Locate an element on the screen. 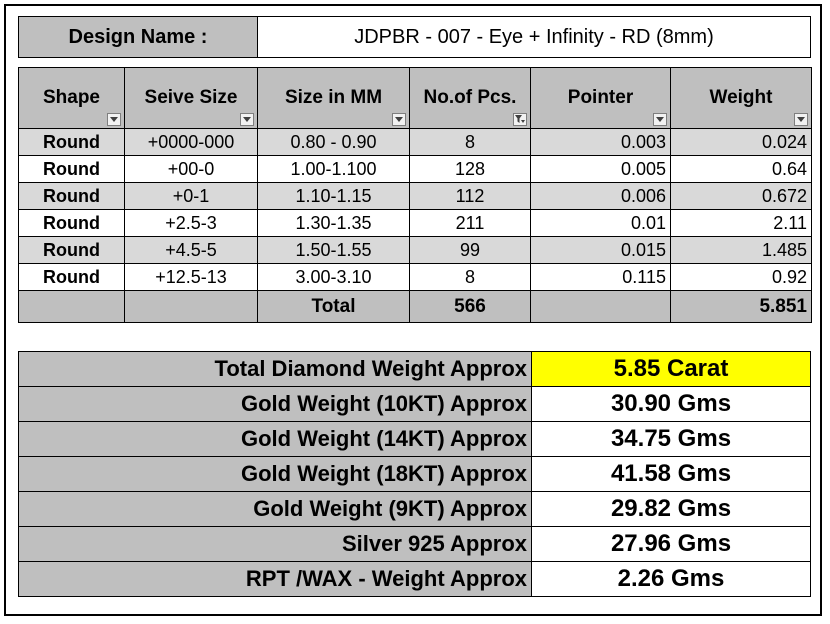 The height and width of the screenshot is (624, 830). col-header-no-of-pcs: No.of Pcs. is located at coordinates (470, 98).